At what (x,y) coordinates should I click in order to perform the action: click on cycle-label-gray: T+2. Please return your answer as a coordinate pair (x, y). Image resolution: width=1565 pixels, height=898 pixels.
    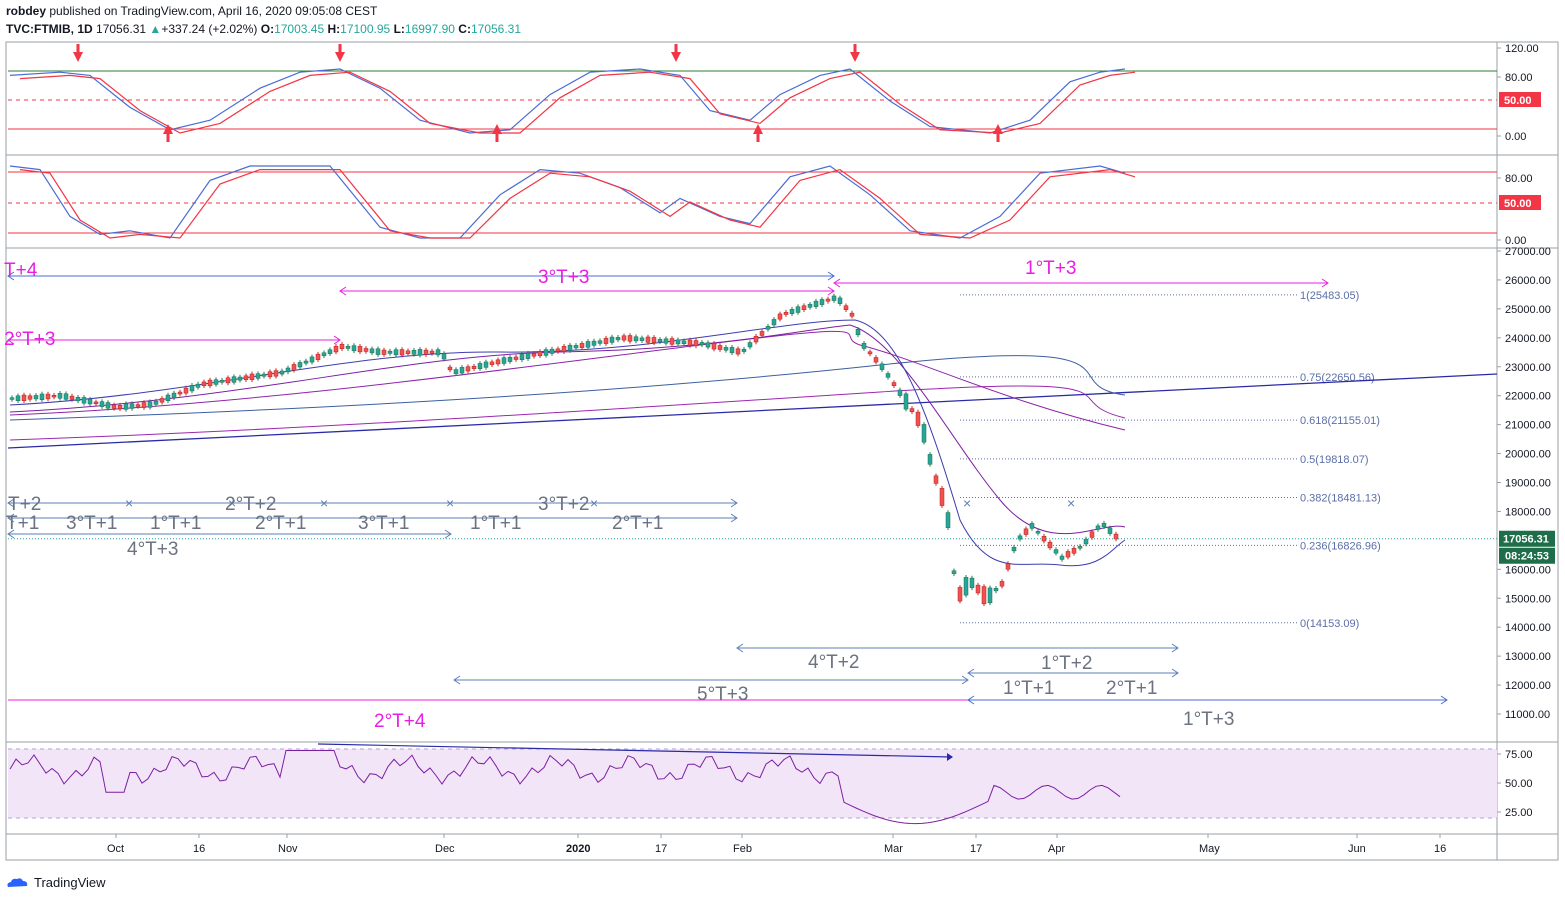
    Looking at the image, I should click on (24, 504).